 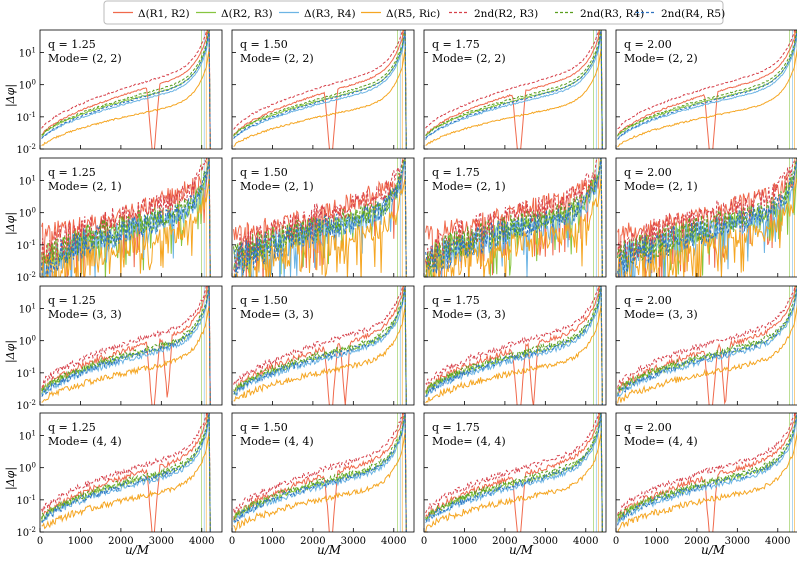 I want to click on y-tick-label: 10⁻², so click(x=26, y=277).